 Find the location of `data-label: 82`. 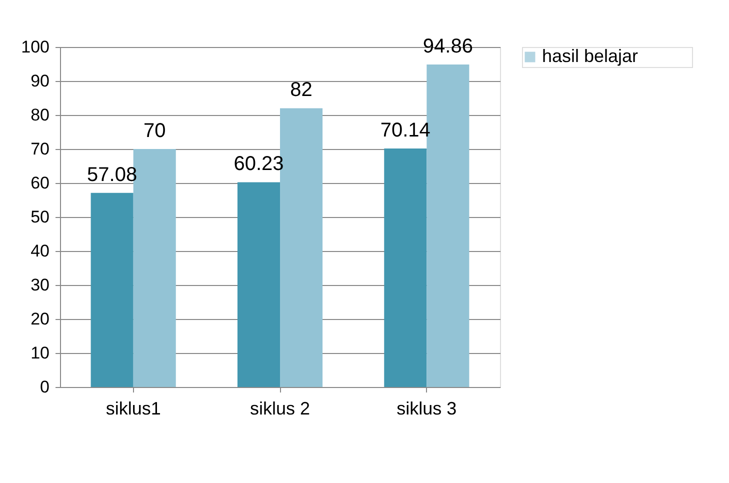

data-label: 82 is located at coordinates (301, 90).